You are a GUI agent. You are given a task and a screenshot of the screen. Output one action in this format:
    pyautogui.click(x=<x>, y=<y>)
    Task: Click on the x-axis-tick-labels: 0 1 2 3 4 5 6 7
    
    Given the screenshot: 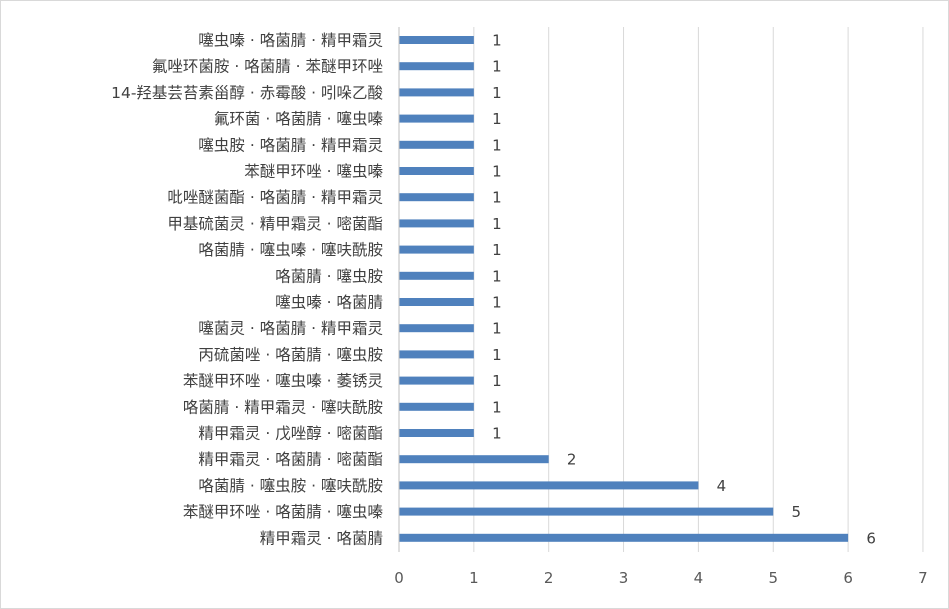 What is the action you would take?
    pyautogui.click(x=660, y=578)
    